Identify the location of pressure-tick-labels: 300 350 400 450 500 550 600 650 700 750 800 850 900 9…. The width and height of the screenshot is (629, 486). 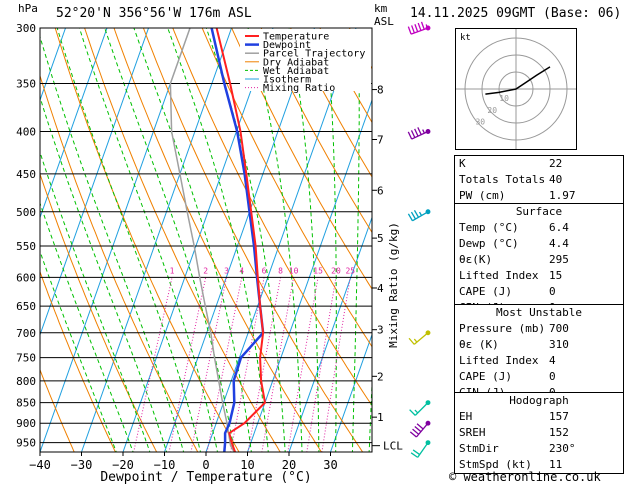
(26, 236).